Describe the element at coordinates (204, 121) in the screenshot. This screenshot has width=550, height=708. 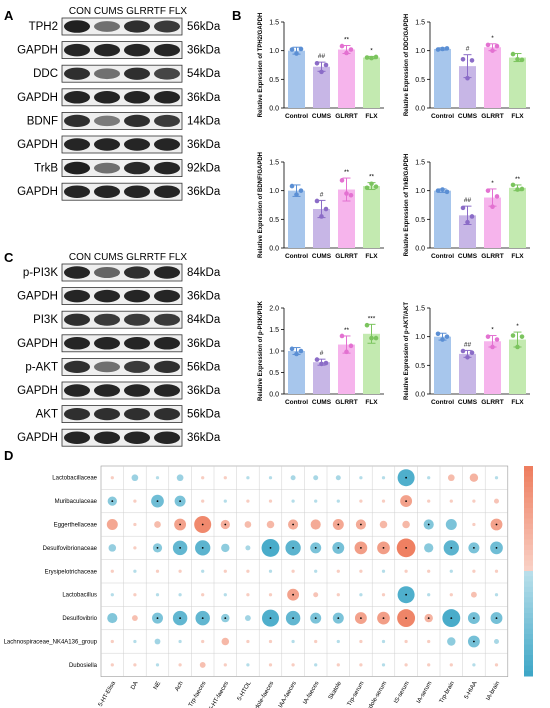
I see `blot-a-kda-label: 14kDa` at that location.